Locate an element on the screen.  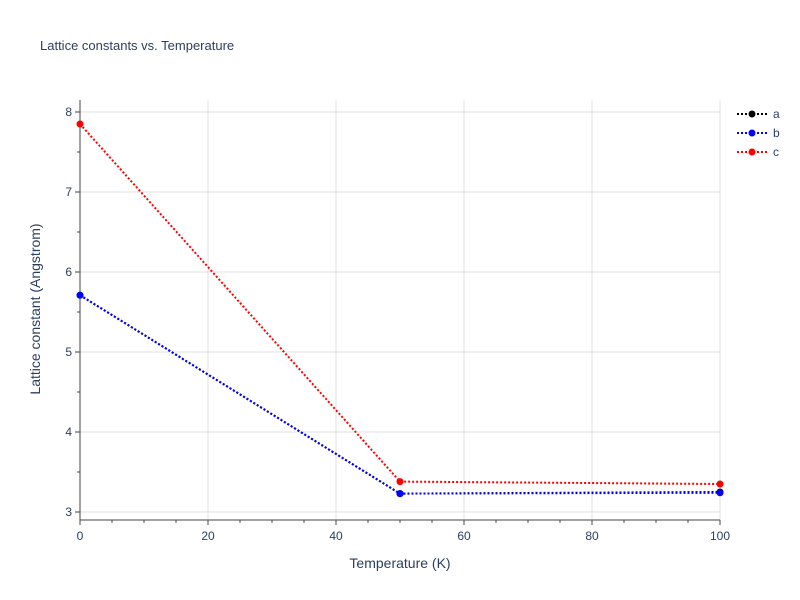
legend-label-b: b is located at coordinates (776, 133).